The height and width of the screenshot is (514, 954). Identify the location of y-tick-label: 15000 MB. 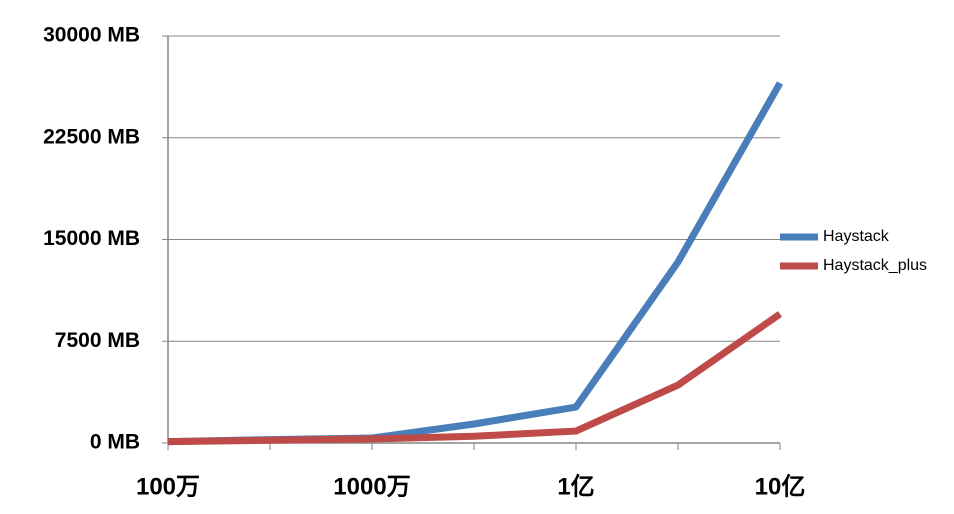
(91, 238).